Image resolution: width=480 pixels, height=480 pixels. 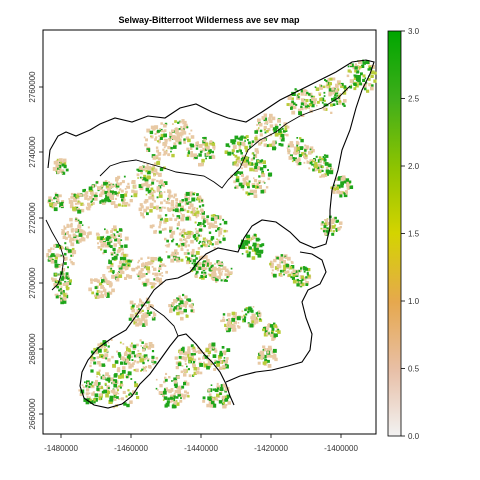 What do you see at coordinates (414, 301) in the screenshot?
I see `legend-tick-label: 1.0` at bounding box center [414, 301].